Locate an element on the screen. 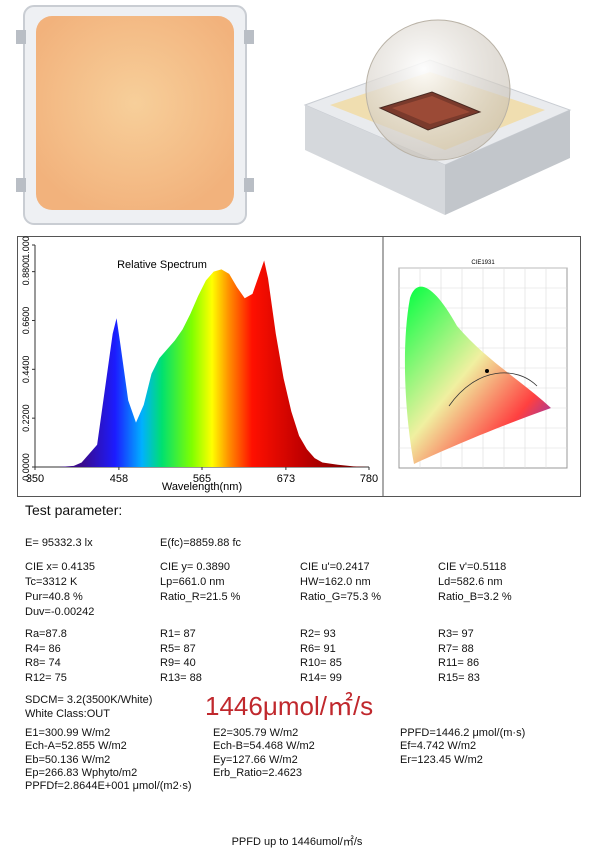 This screenshot has width=594, height=858. parameter: R7= 88 is located at coordinates (456, 648).